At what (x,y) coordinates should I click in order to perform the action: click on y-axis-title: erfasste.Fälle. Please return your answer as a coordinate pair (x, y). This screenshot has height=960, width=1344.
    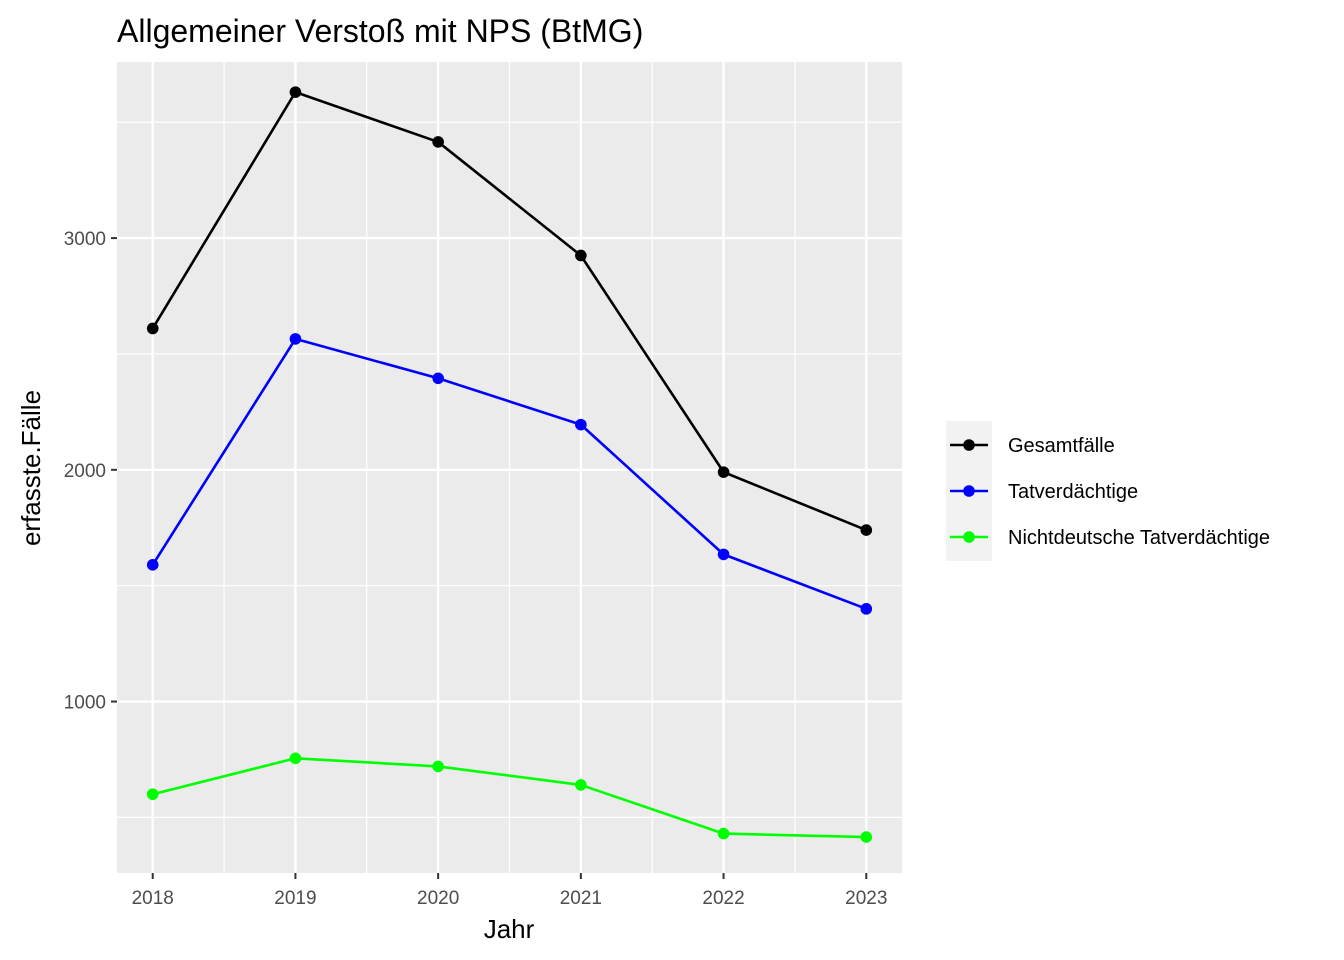
    Looking at the image, I should click on (31, 468).